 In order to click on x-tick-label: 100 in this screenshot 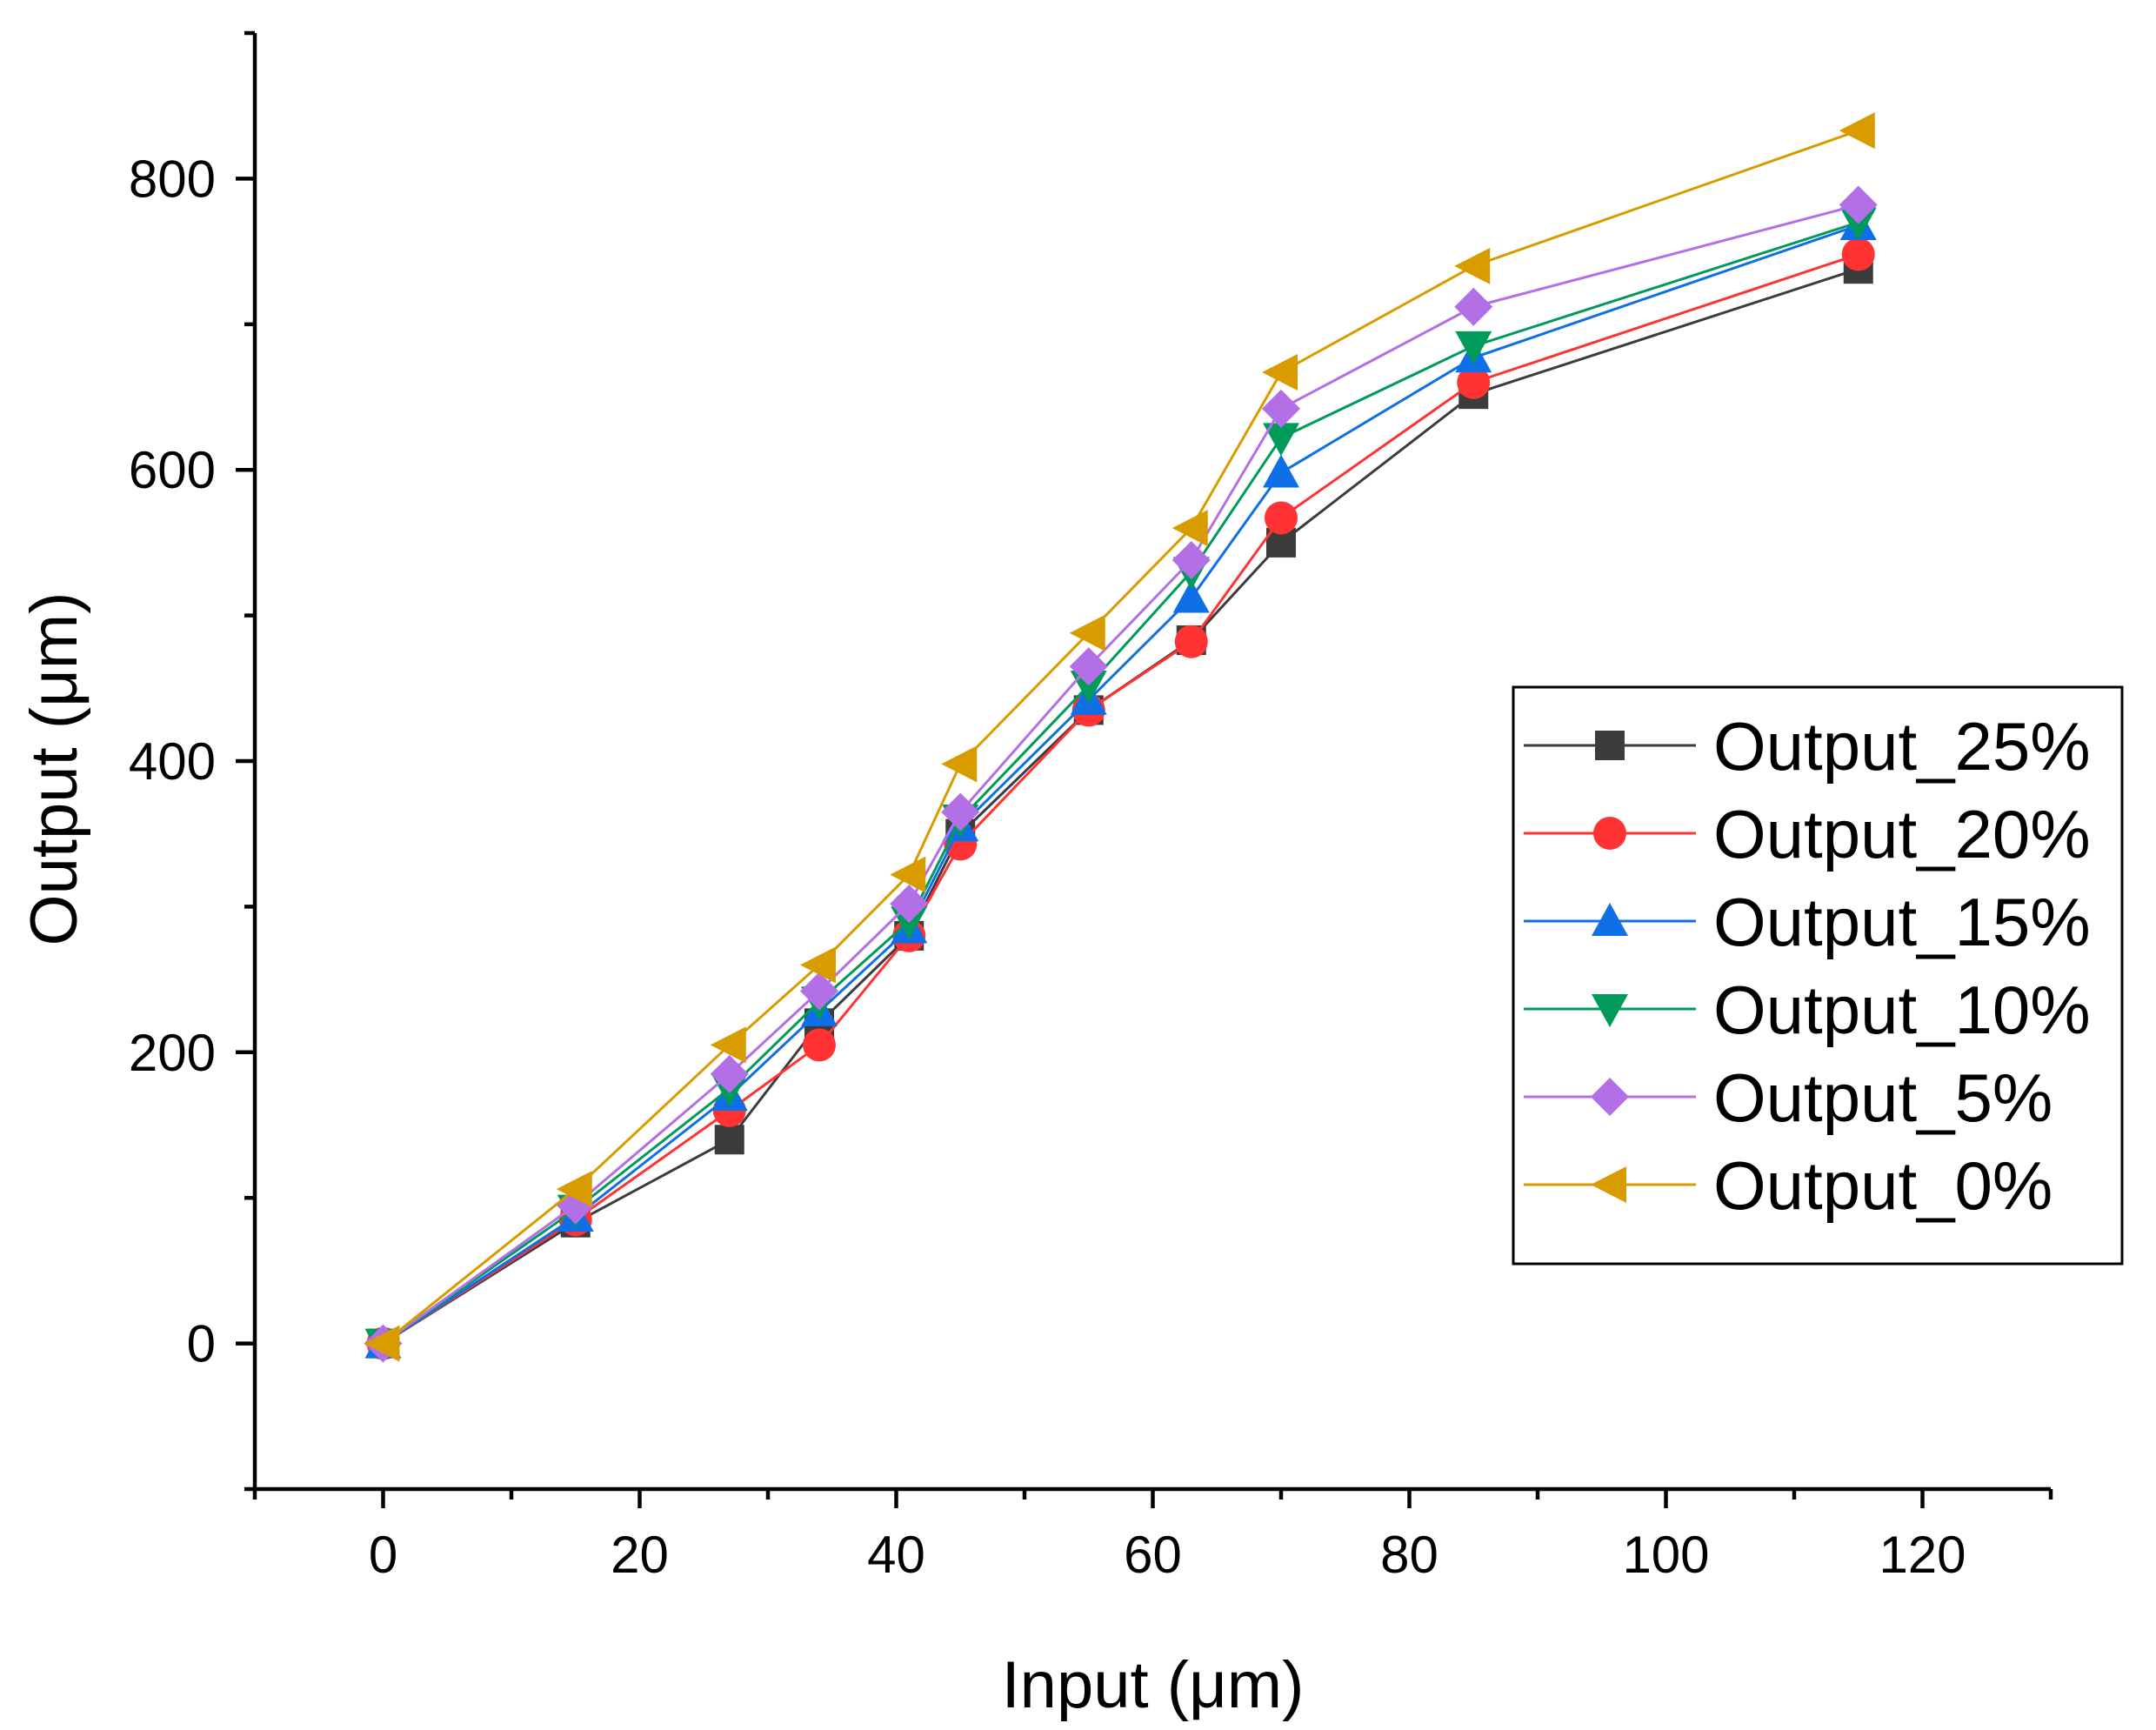, I will do `click(1665, 1555)`.